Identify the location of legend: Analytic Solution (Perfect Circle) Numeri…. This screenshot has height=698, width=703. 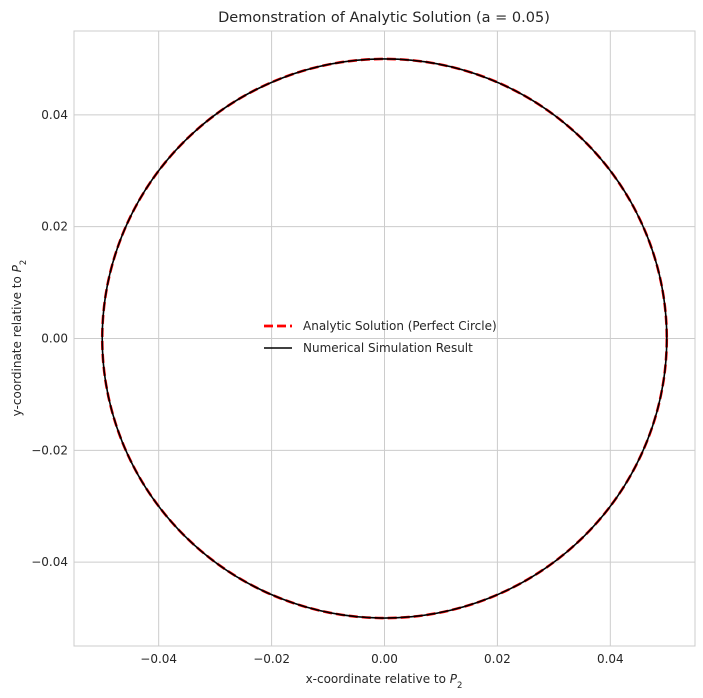
(380, 337).